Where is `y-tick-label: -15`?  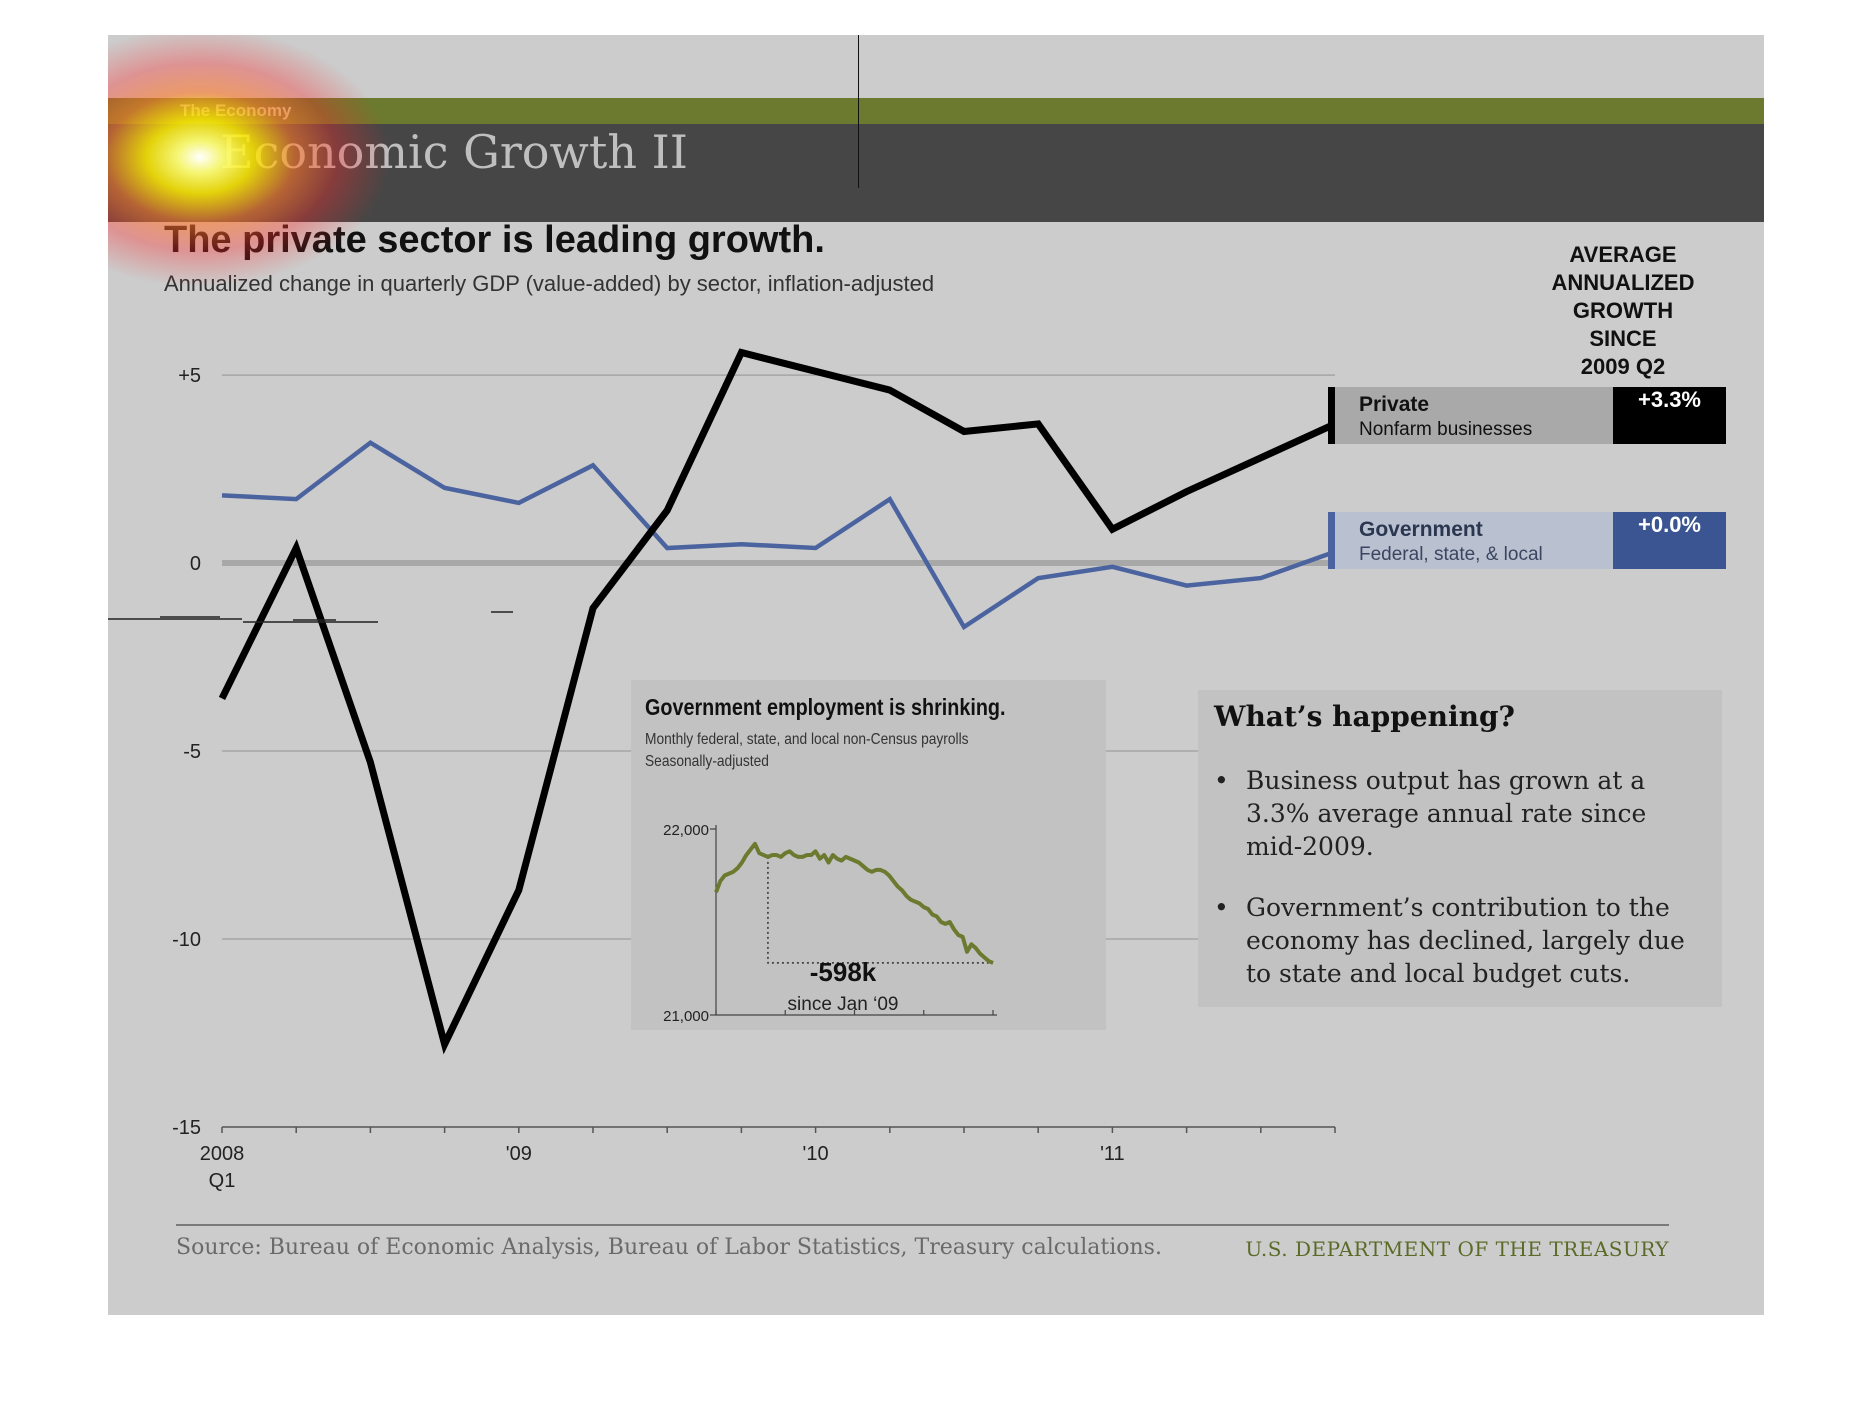
y-tick-label: -15 is located at coordinates (186, 1128).